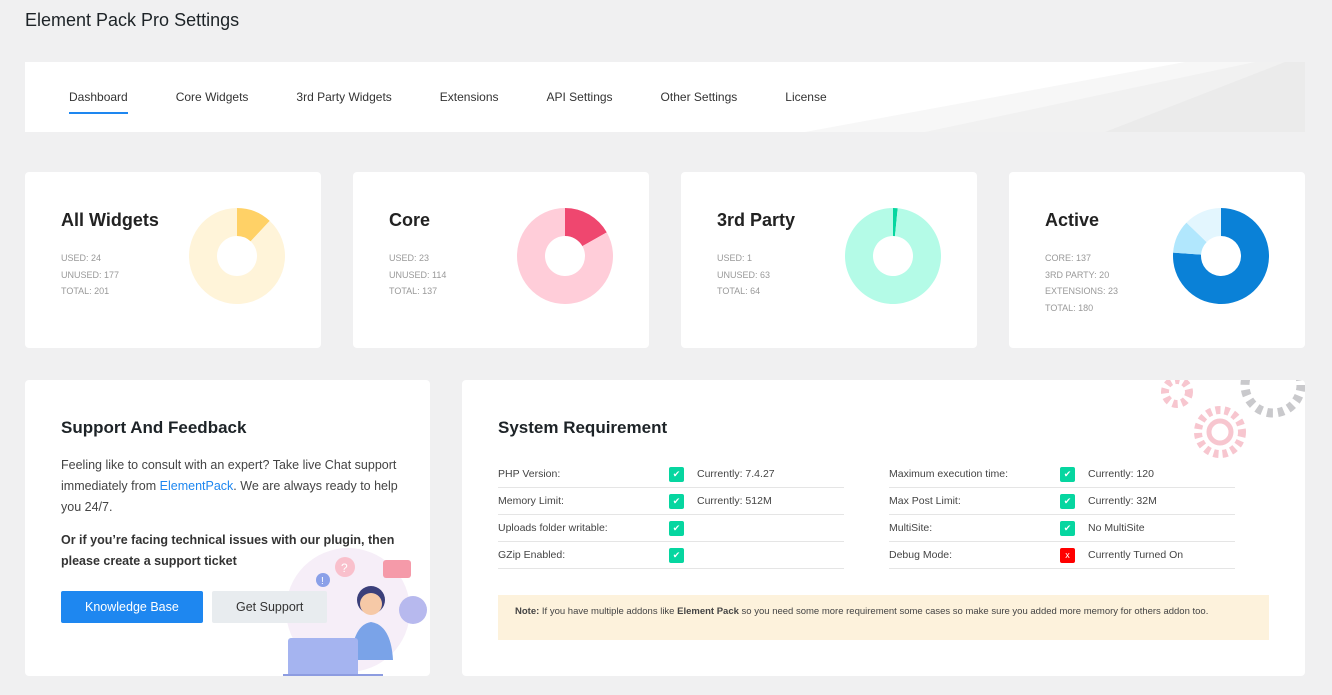  I want to click on requirement-row: Maximum execution time: ✔ Currently: 120, so click(1062, 474).